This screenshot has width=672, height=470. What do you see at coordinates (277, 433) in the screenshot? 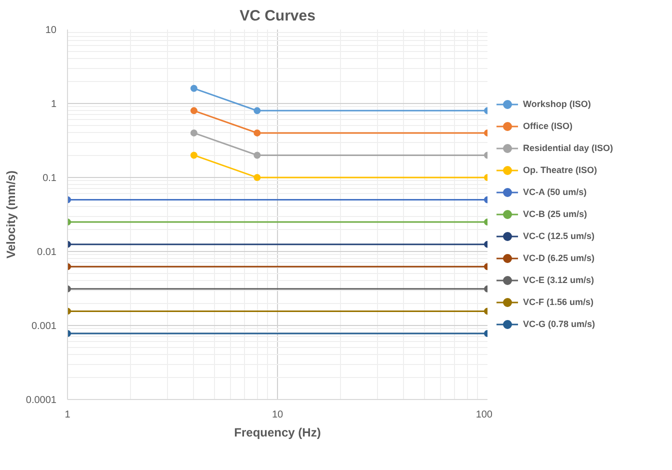
I see `x-axis-title: Frequency (Hz)` at bounding box center [277, 433].